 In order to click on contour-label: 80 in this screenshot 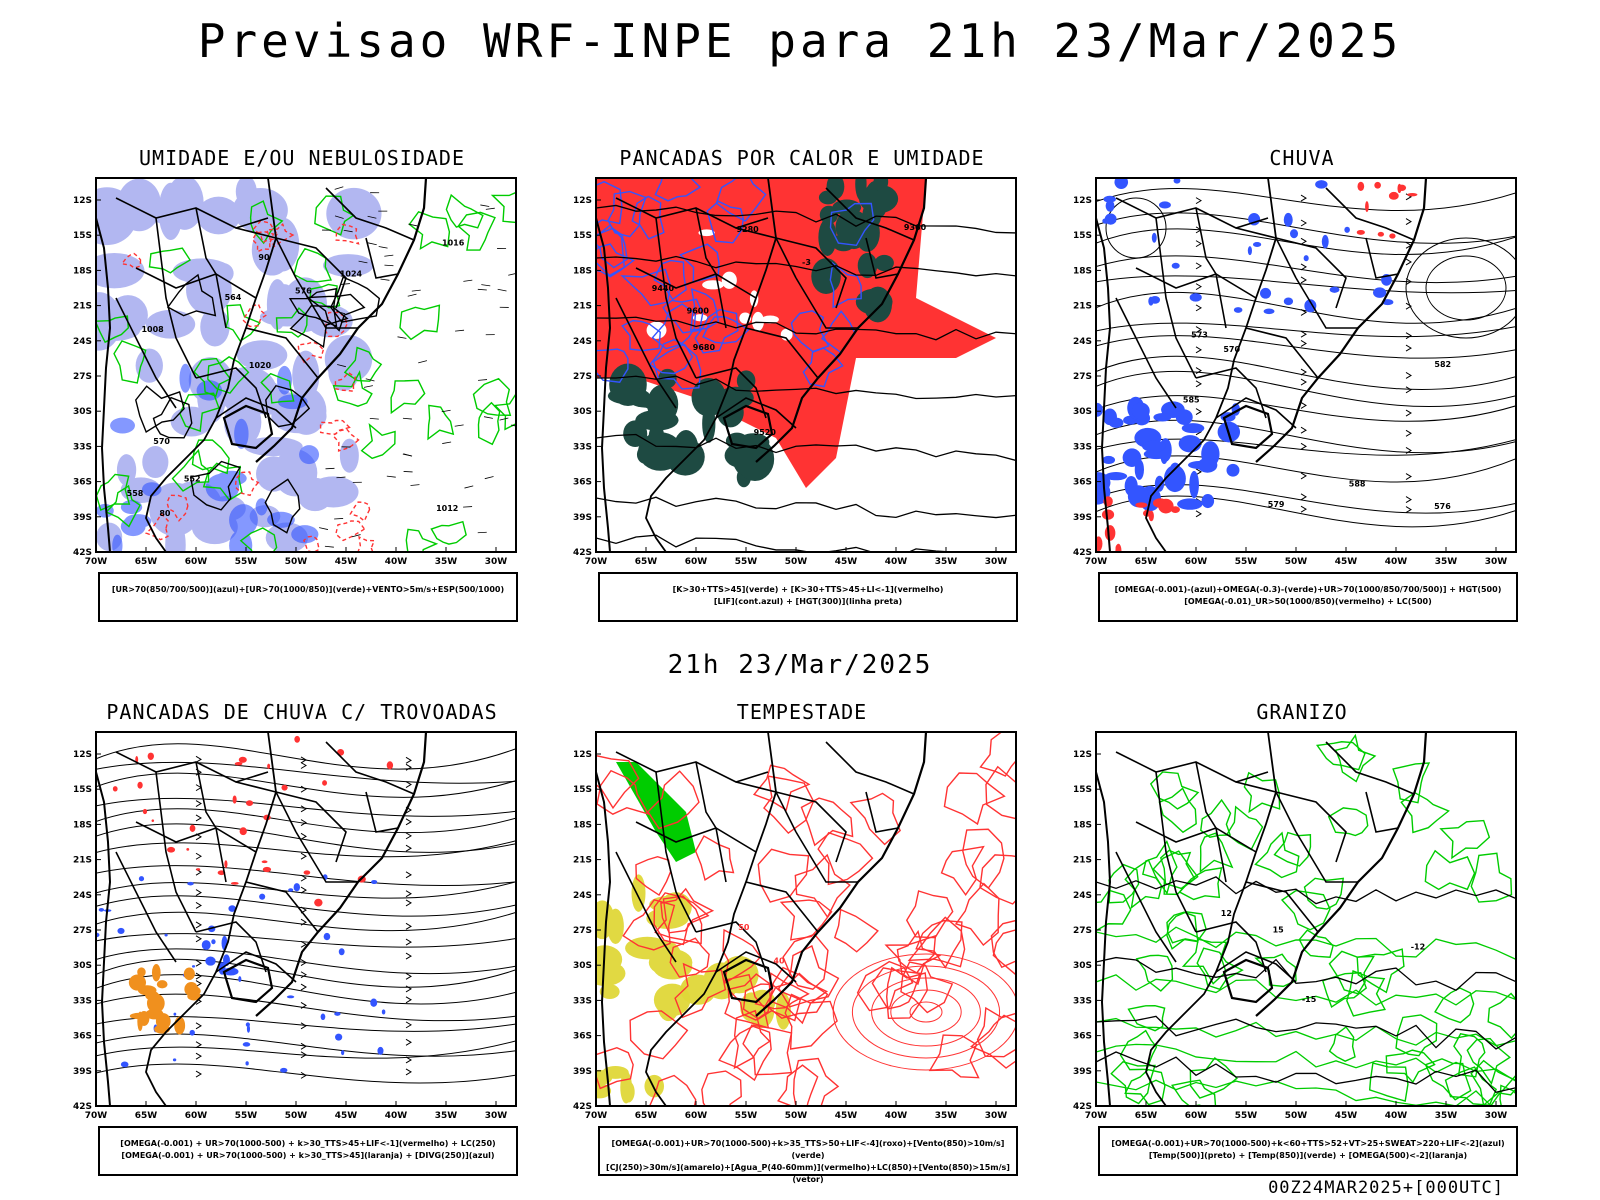, I will do `click(165, 513)`.